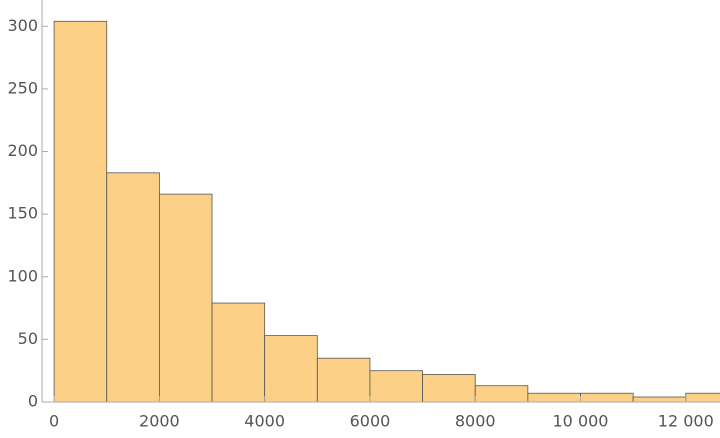 The width and height of the screenshot is (720, 438). I want to click on y-tick-label: 0, so click(33, 401).